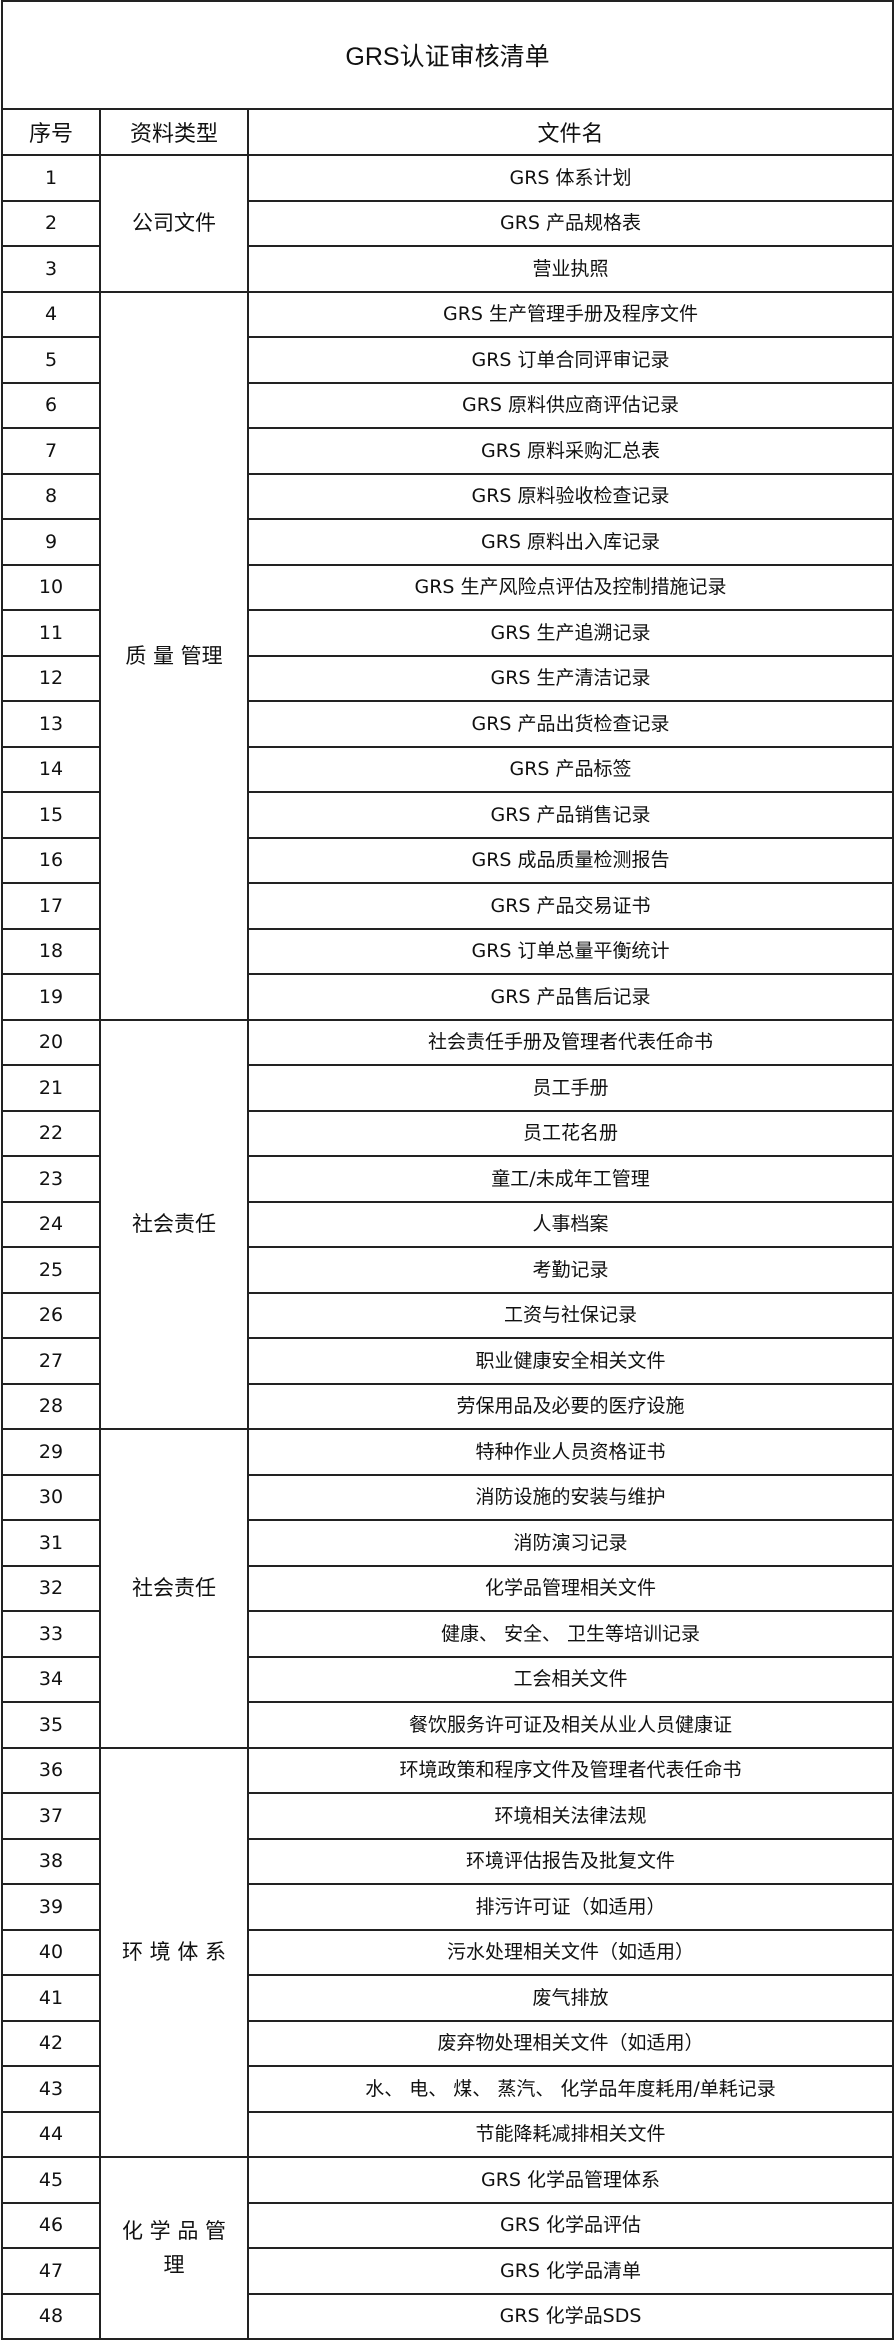 The height and width of the screenshot is (2347, 895). What do you see at coordinates (51, 496) in the screenshot?
I see `row-number: 8` at bounding box center [51, 496].